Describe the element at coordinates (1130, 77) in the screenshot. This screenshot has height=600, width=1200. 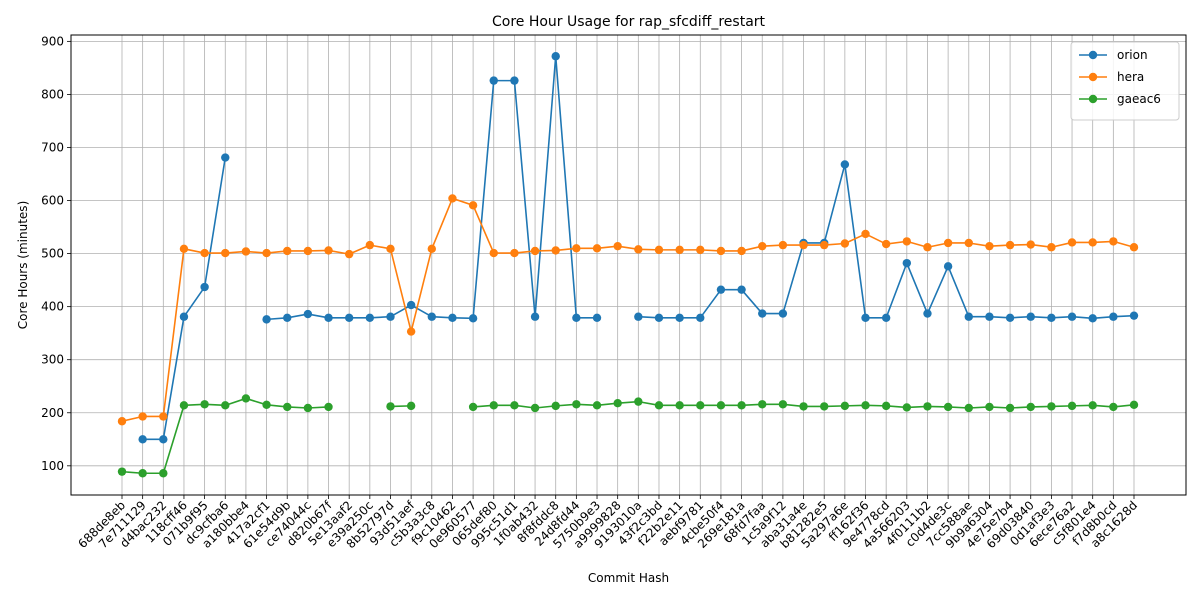
I see `legend-label-hera: hera` at that location.